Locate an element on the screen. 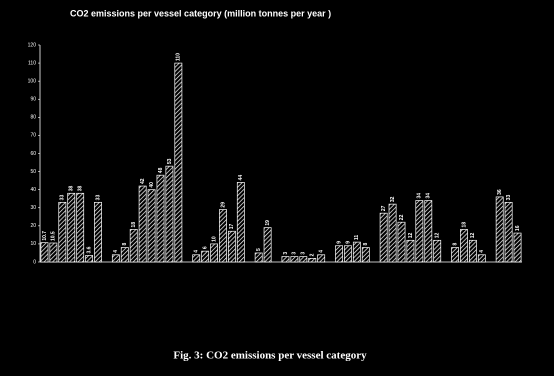 The image size is (554, 376). value-label: 10.5 is located at coordinates (54, 236).